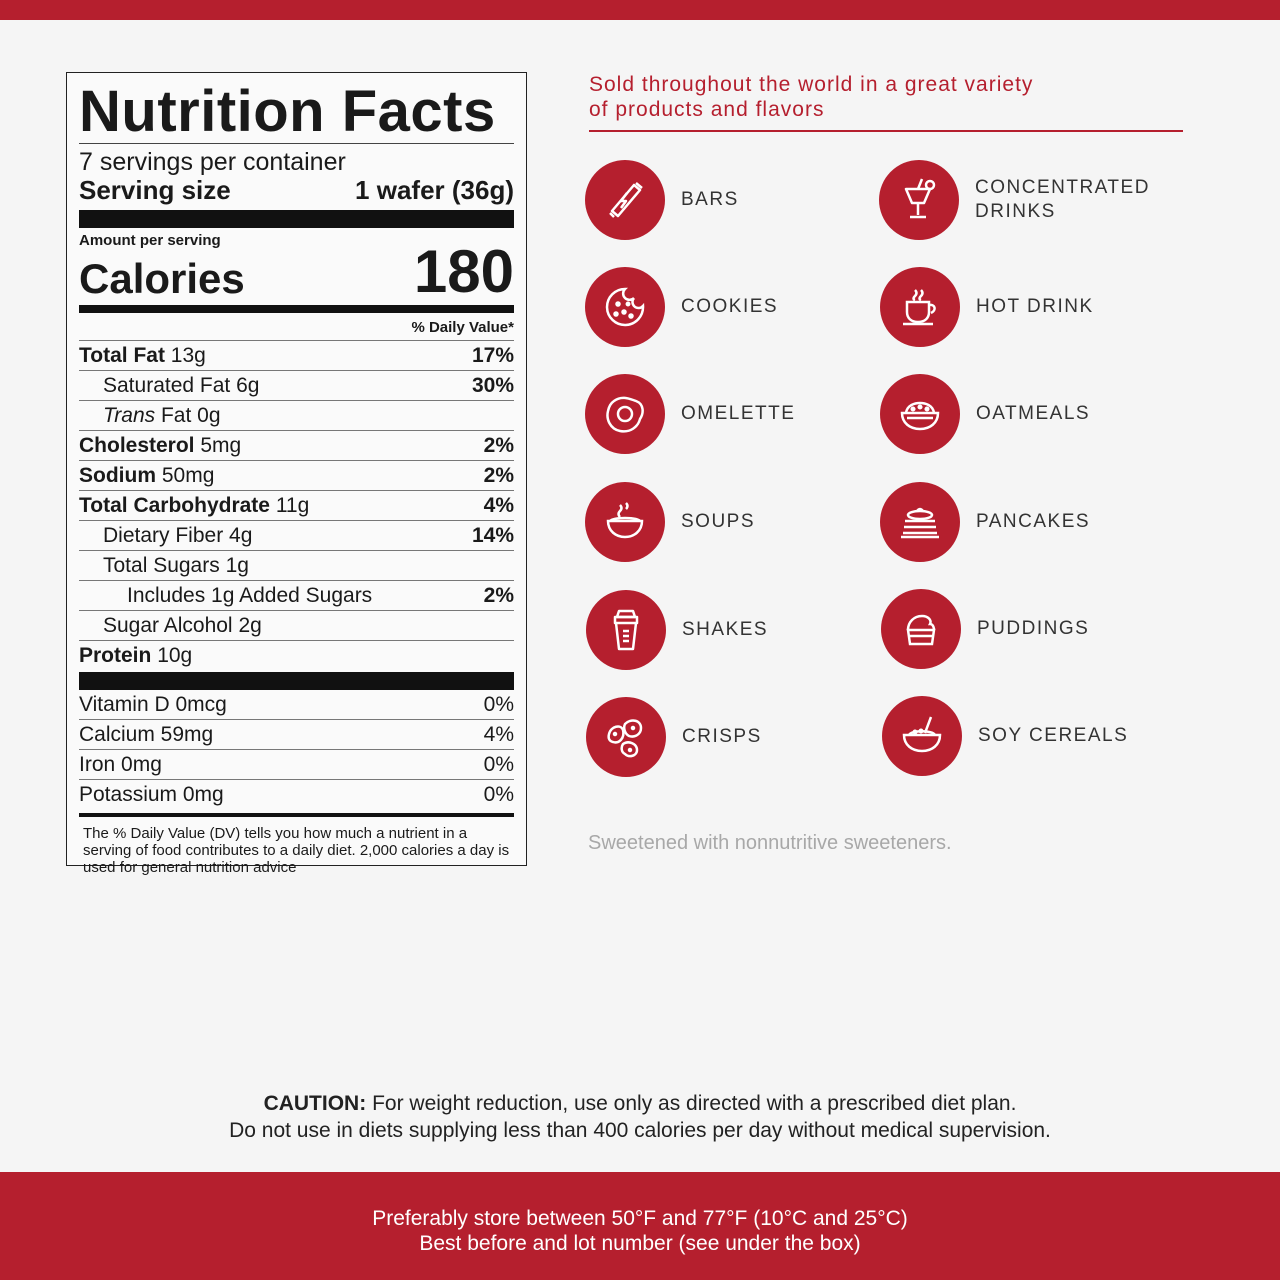 Image resolution: width=1280 pixels, height=1280 pixels. What do you see at coordinates (462, 327) in the screenshot?
I see `daily-value-header: % Daily Value*` at bounding box center [462, 327].